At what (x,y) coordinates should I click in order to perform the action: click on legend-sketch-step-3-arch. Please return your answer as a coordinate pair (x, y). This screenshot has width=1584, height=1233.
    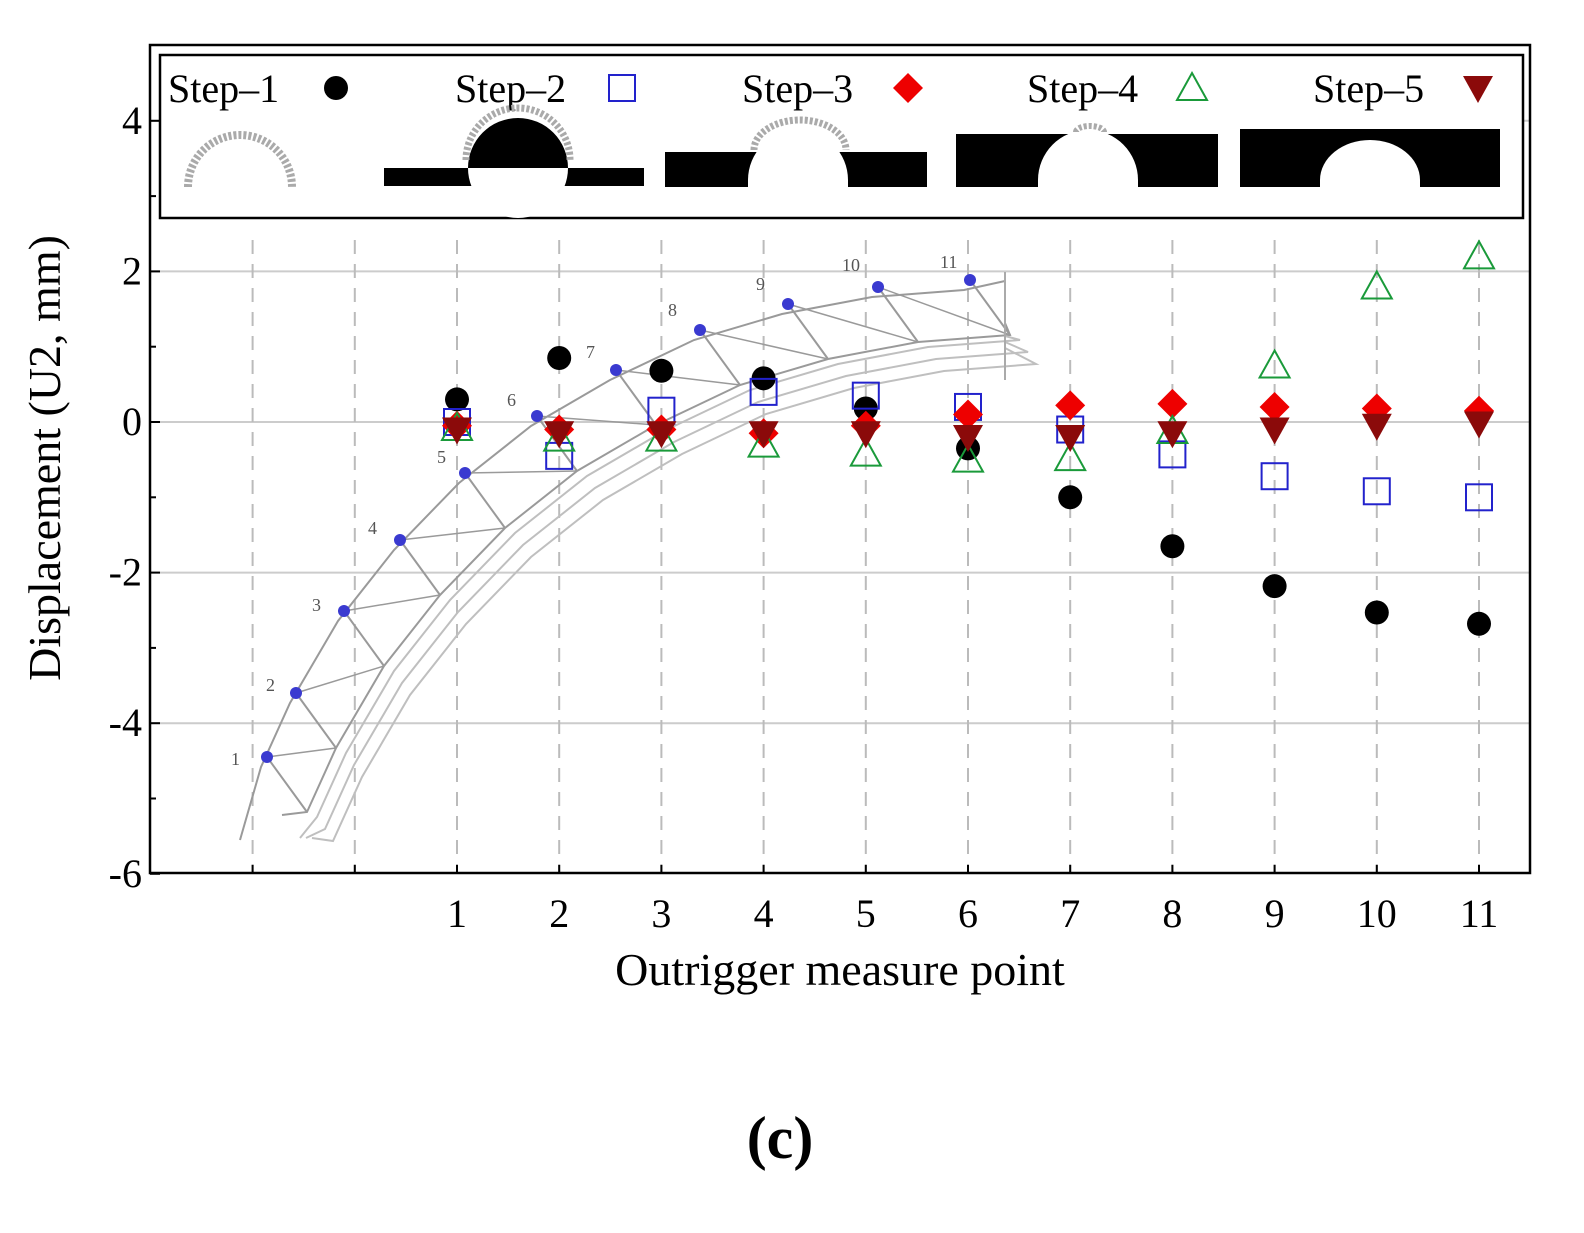
    Looking at the image, I should click on (800, 133).